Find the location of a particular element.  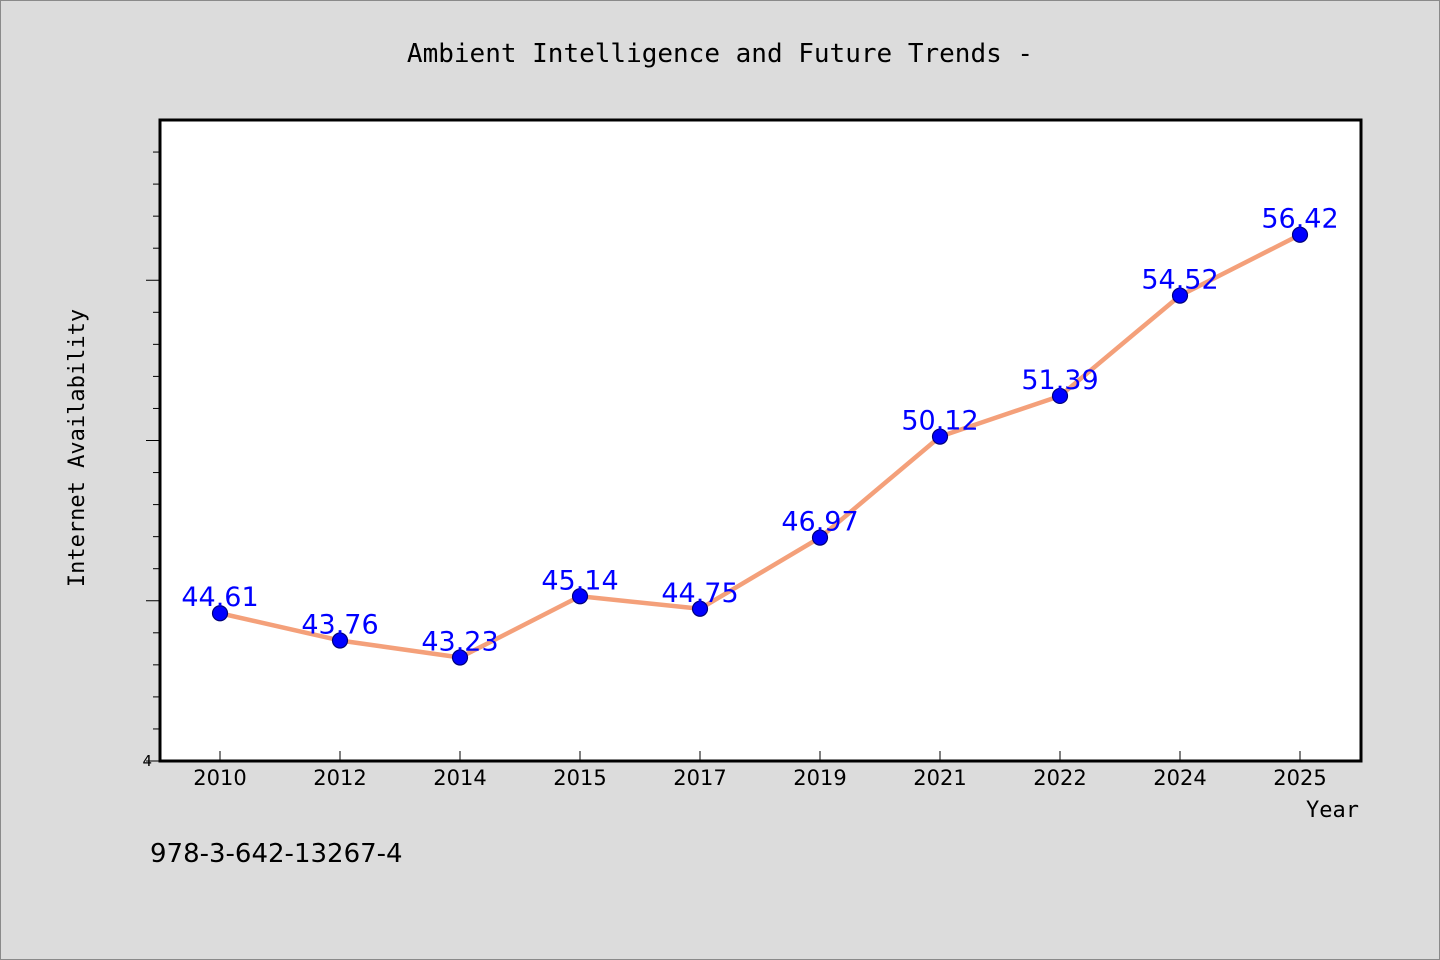

data-label: 56.42 is located at coordinates (1299, 219).